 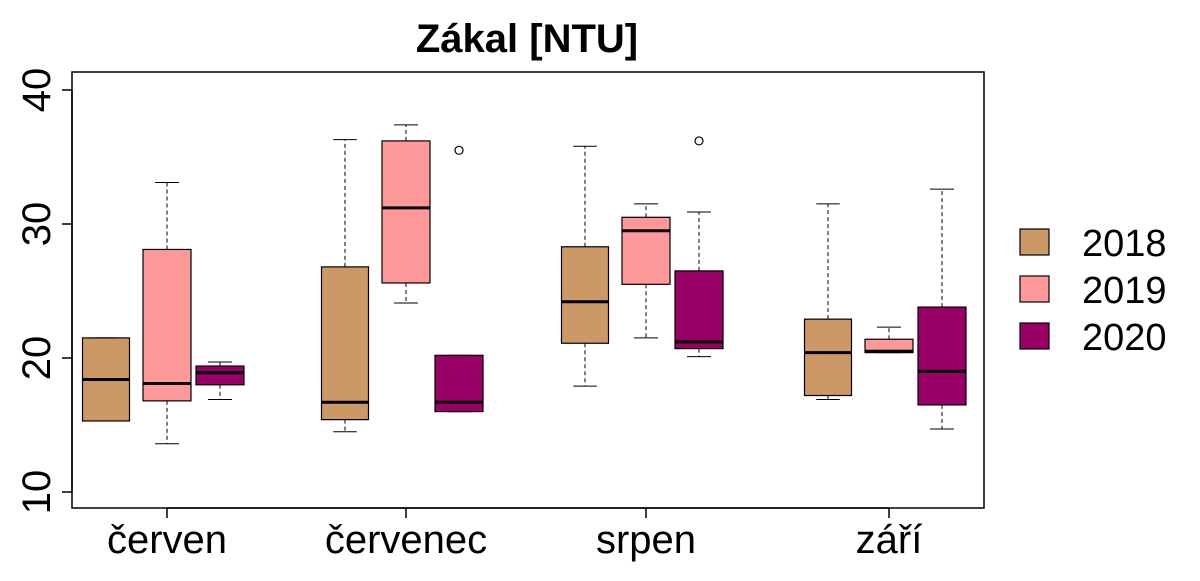 What do you see at coordinates (527, 39) in the screenshot?
I see `chart-title: Zákal [NTU]` at bounding box center [527, 39].